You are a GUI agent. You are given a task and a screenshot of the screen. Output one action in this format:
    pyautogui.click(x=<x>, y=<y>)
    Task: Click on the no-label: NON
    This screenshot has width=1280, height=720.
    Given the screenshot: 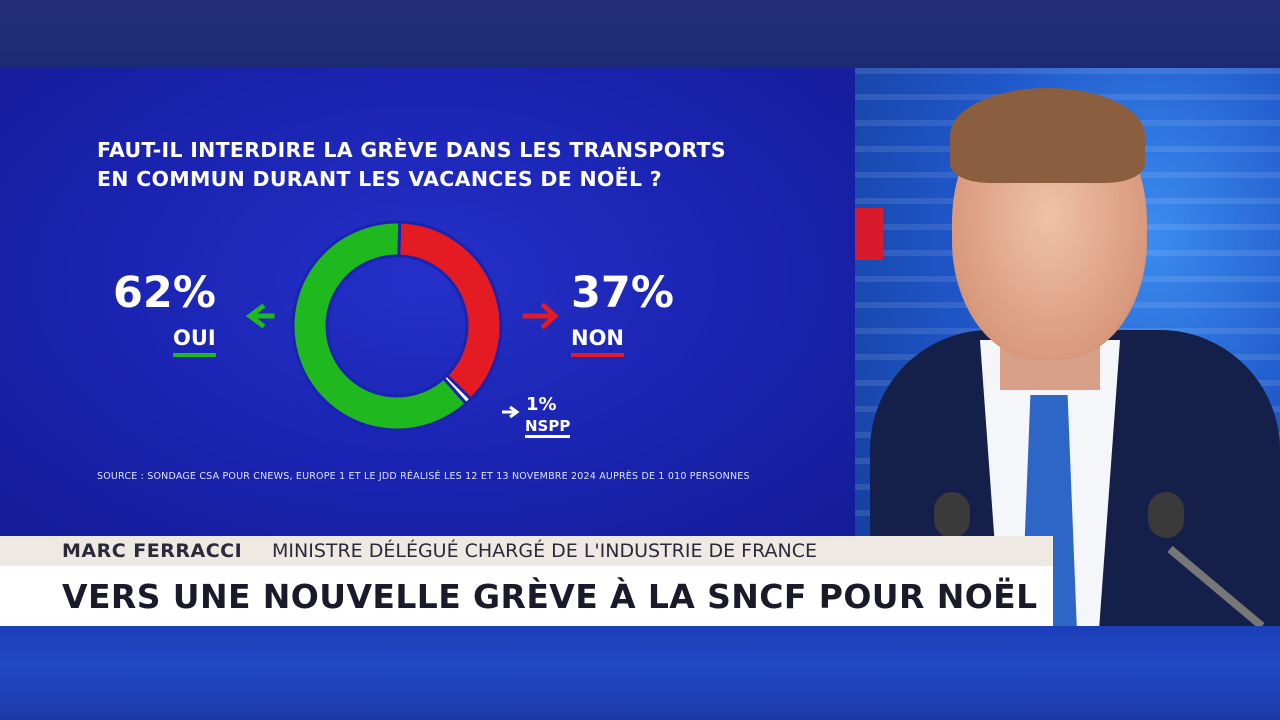 What is the action you would take?
    pyautogui.click(x=598, y=341)
    